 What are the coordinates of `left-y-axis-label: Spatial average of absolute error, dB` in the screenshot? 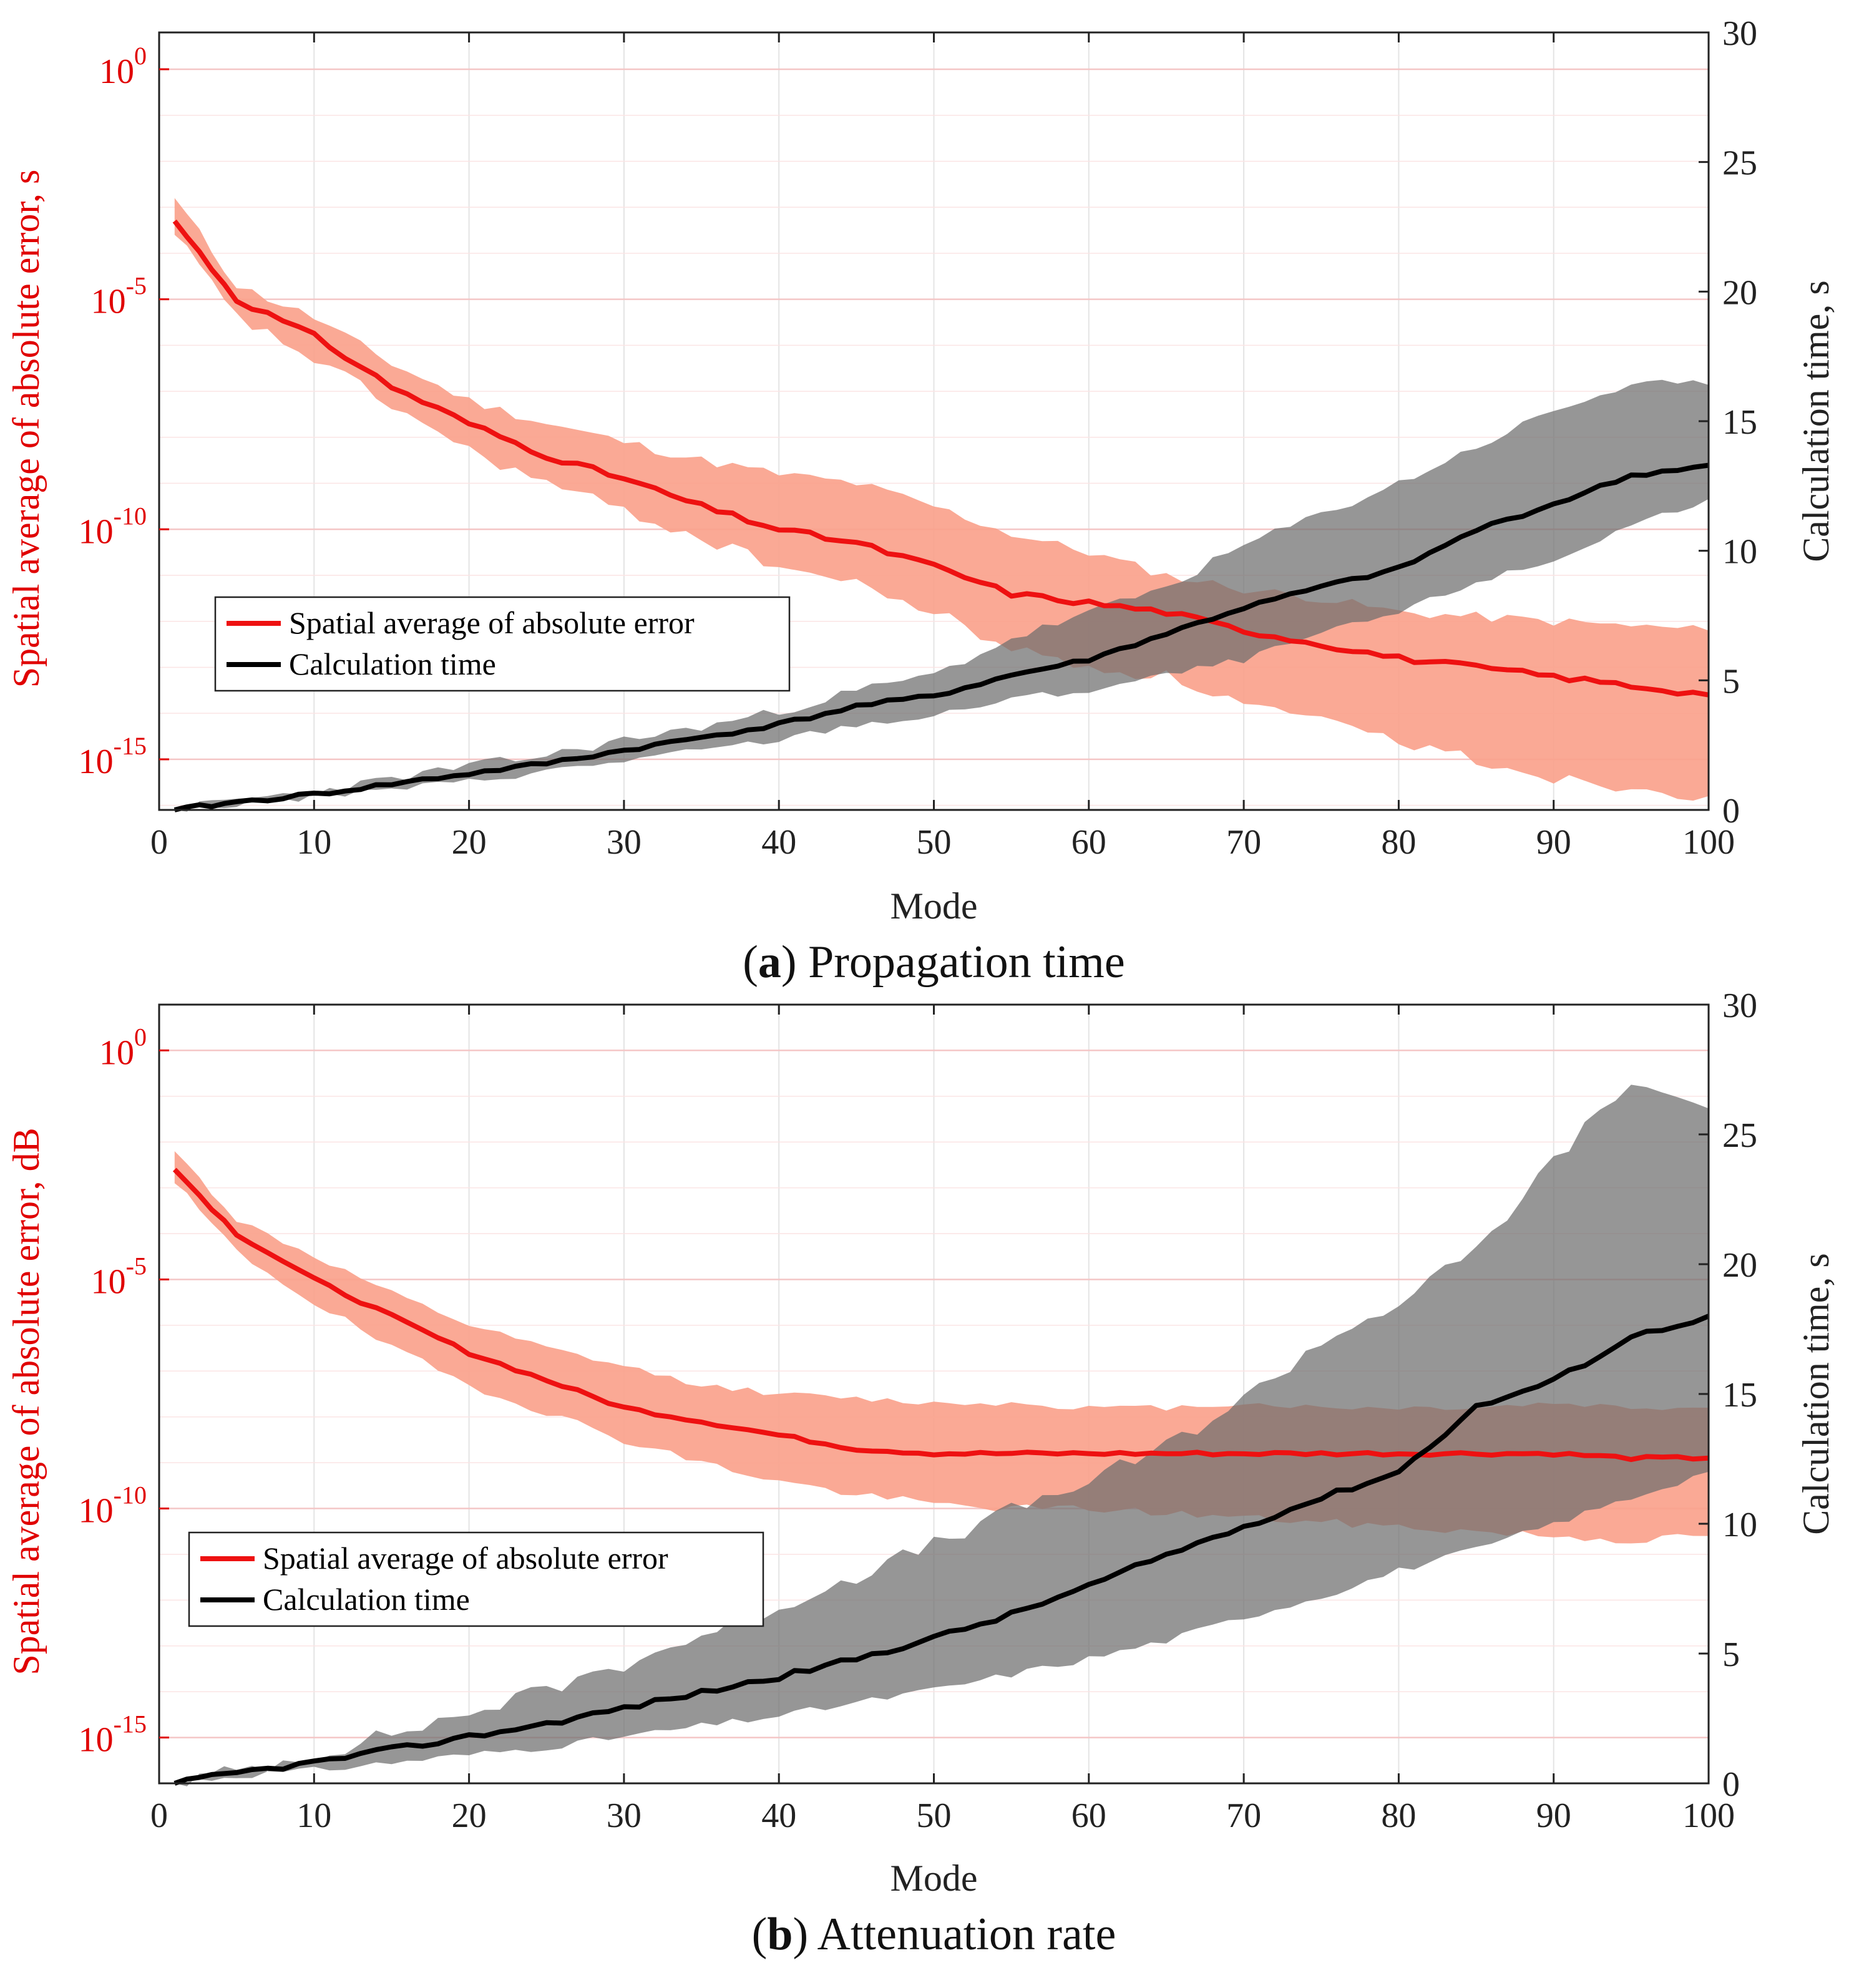 It's located at (26, 1401).